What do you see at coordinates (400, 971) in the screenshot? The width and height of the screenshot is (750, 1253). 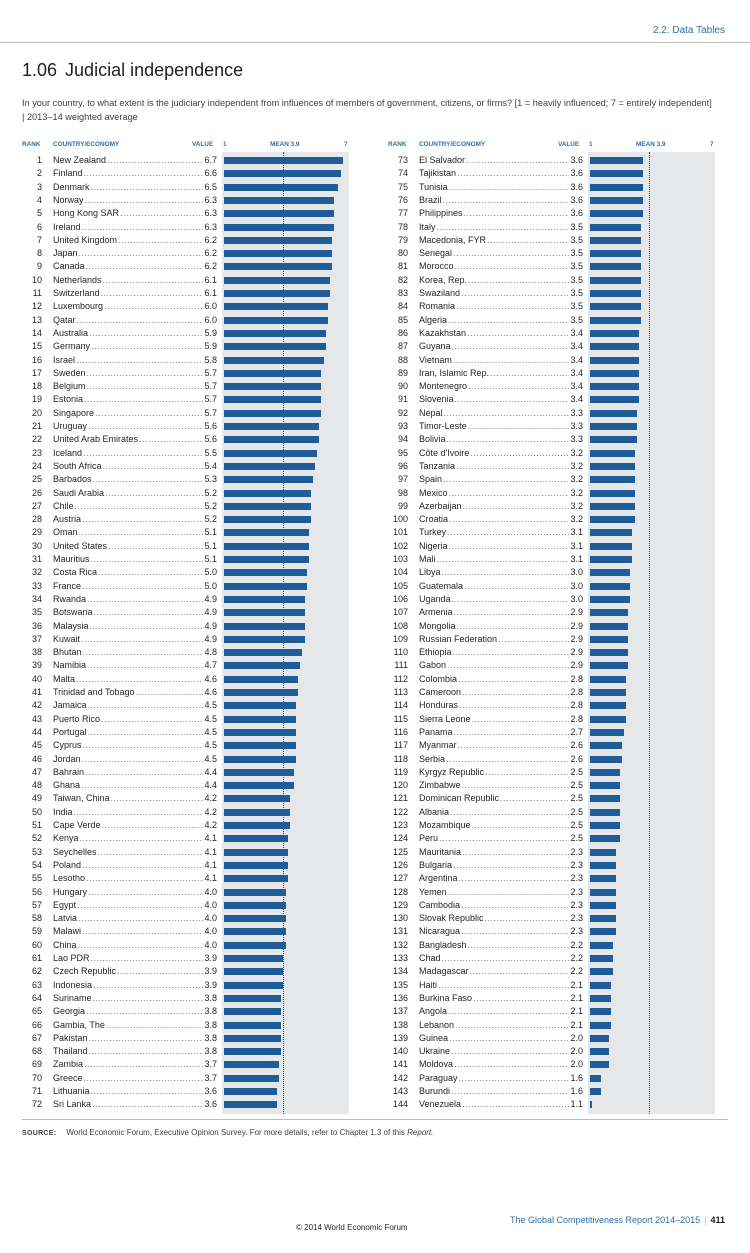 I see `rank-label: 134` at bounding box center [400, 971].